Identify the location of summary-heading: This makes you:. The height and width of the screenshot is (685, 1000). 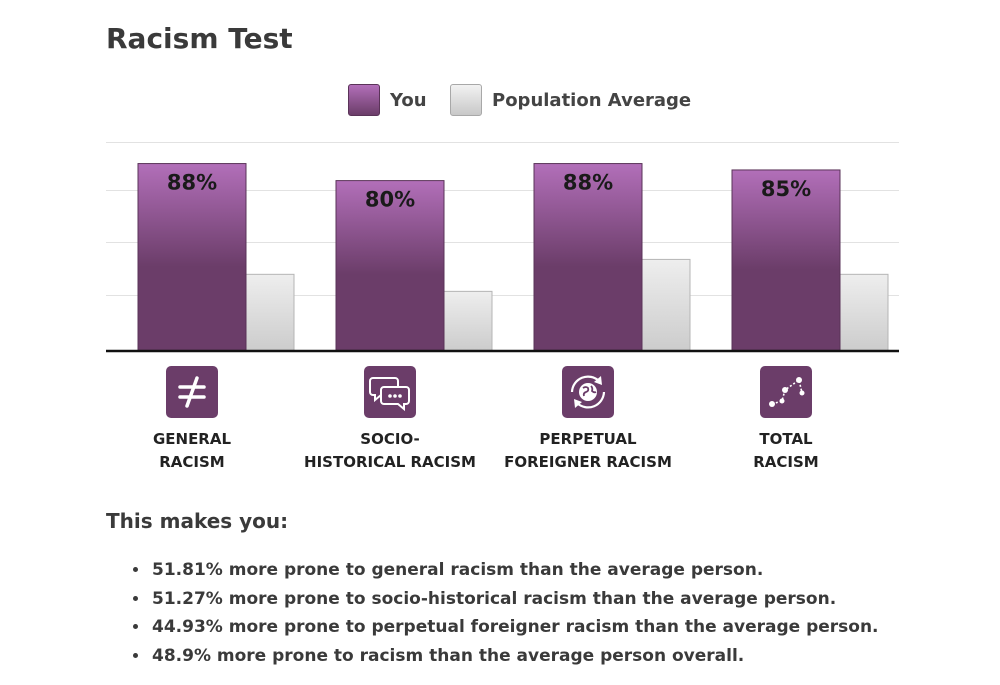
(197, 521).